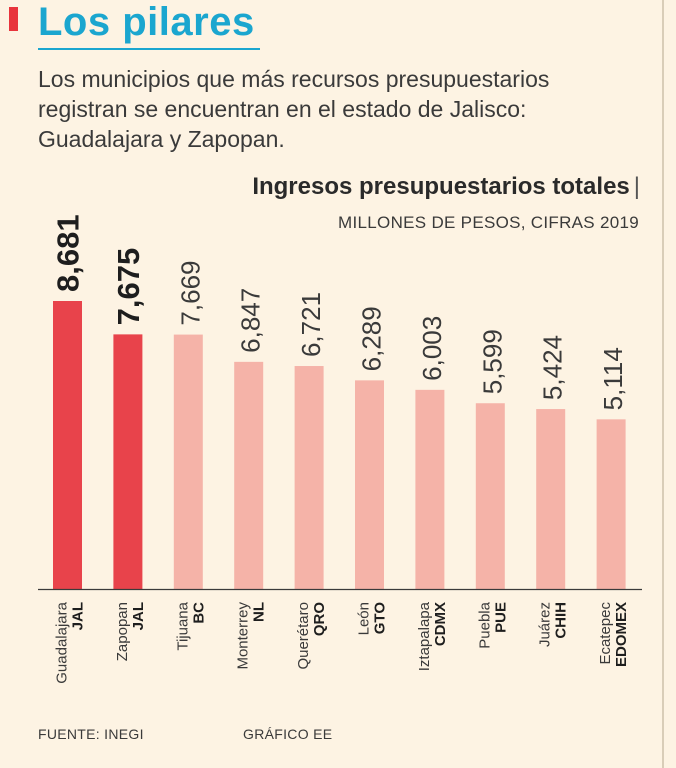 This screenshot has height=768, width=676. Describe the element at coordinates (259, 612) in the screenshot. I see `state-label: NL` at that location.